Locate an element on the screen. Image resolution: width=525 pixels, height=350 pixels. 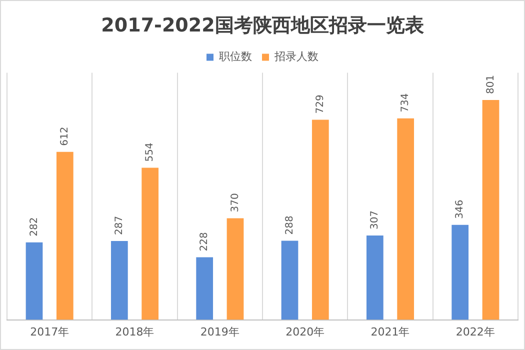
data-label: 554 is located at coordinates (150, 152).